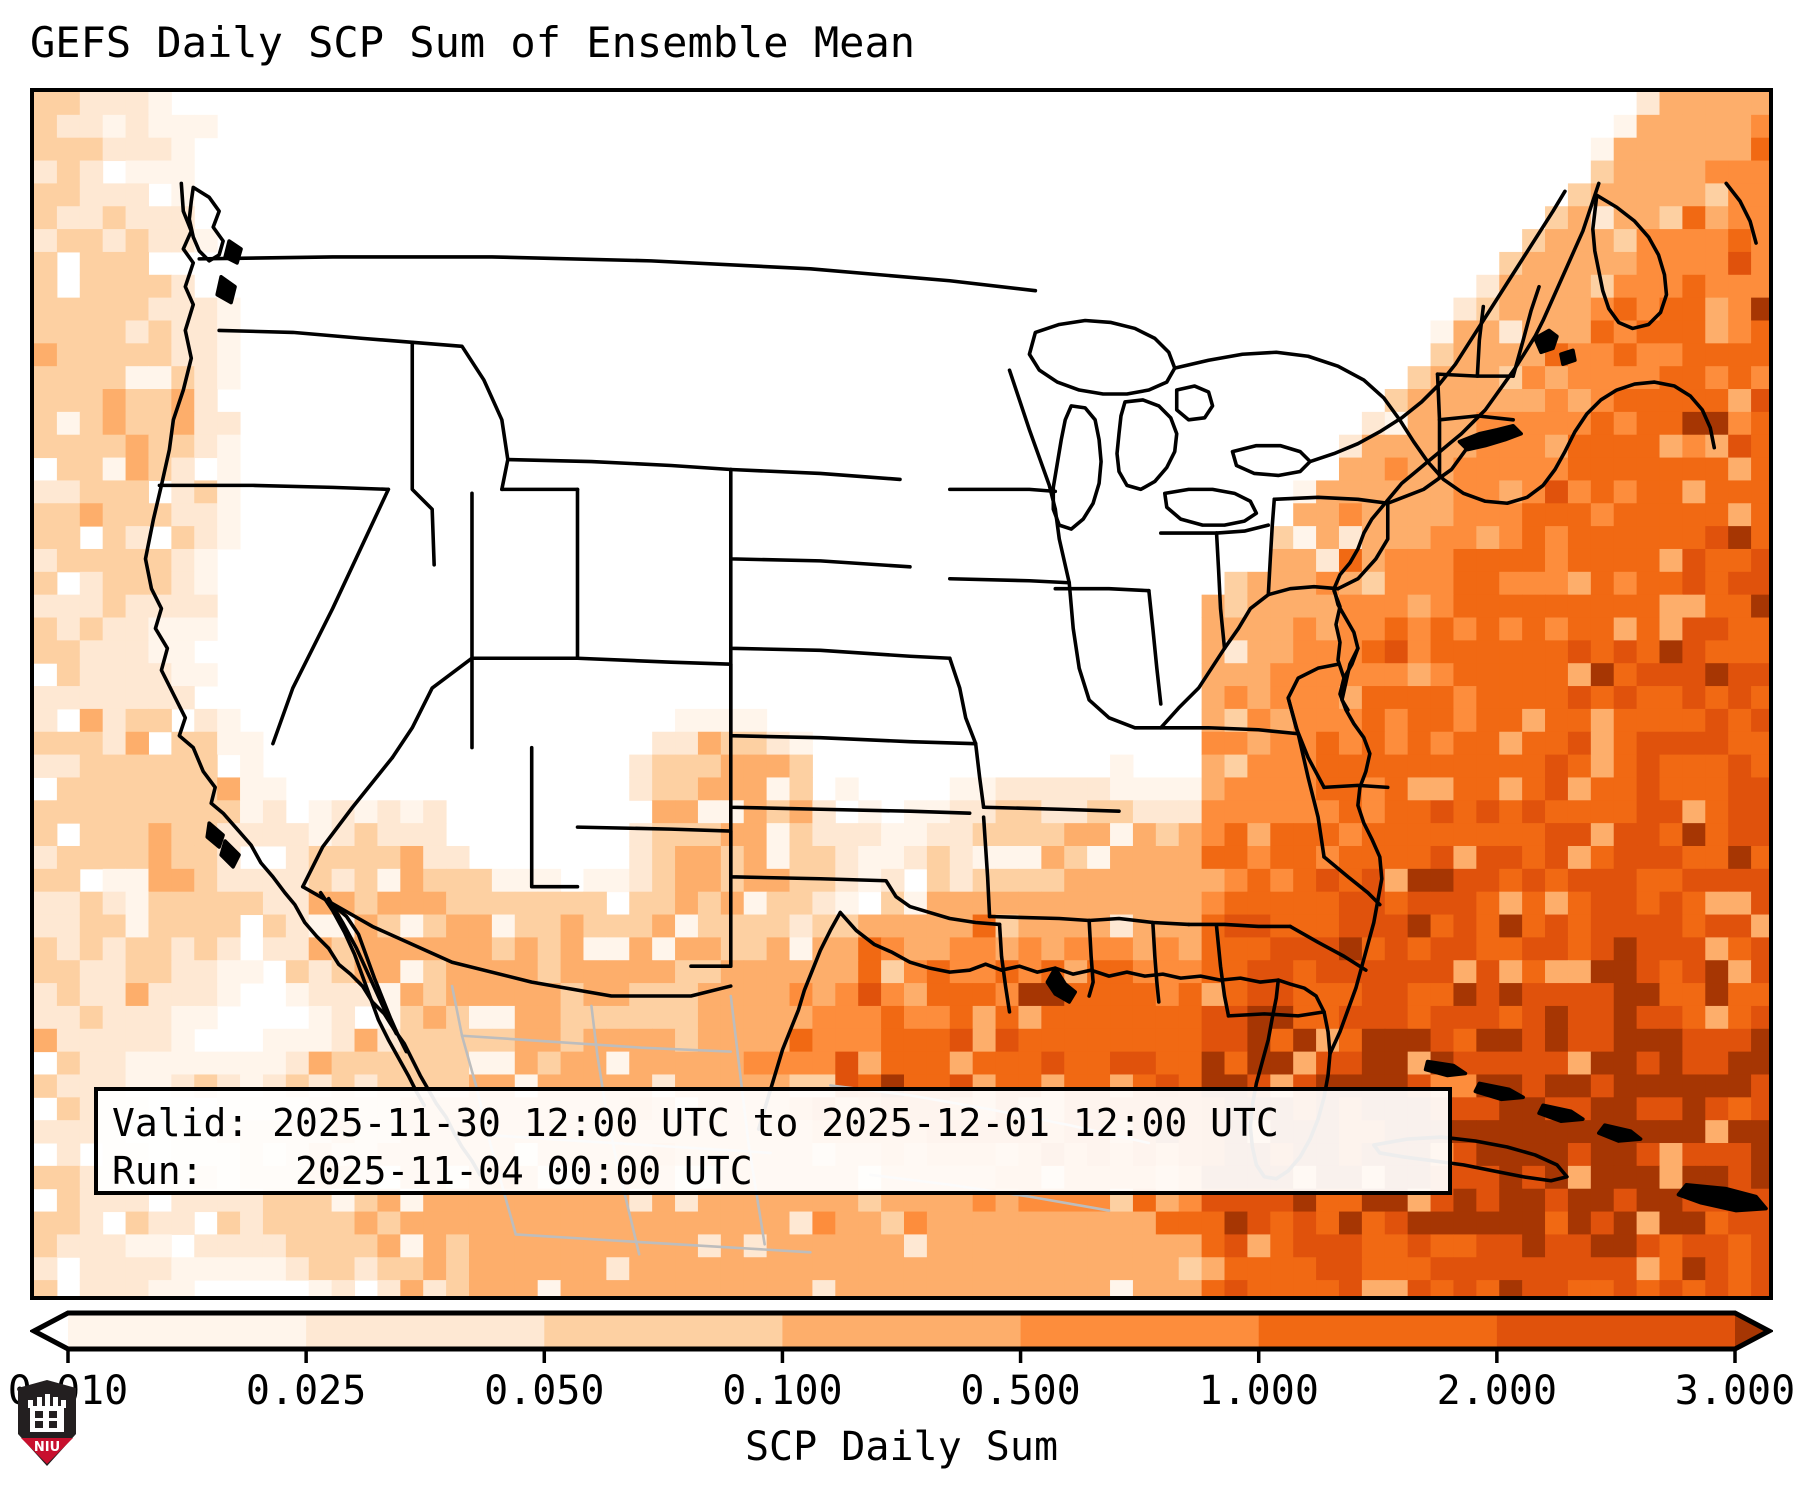  Describe the element at coordinates (1156, 962) in the screenshot. I see `border-ms-al` at that location.